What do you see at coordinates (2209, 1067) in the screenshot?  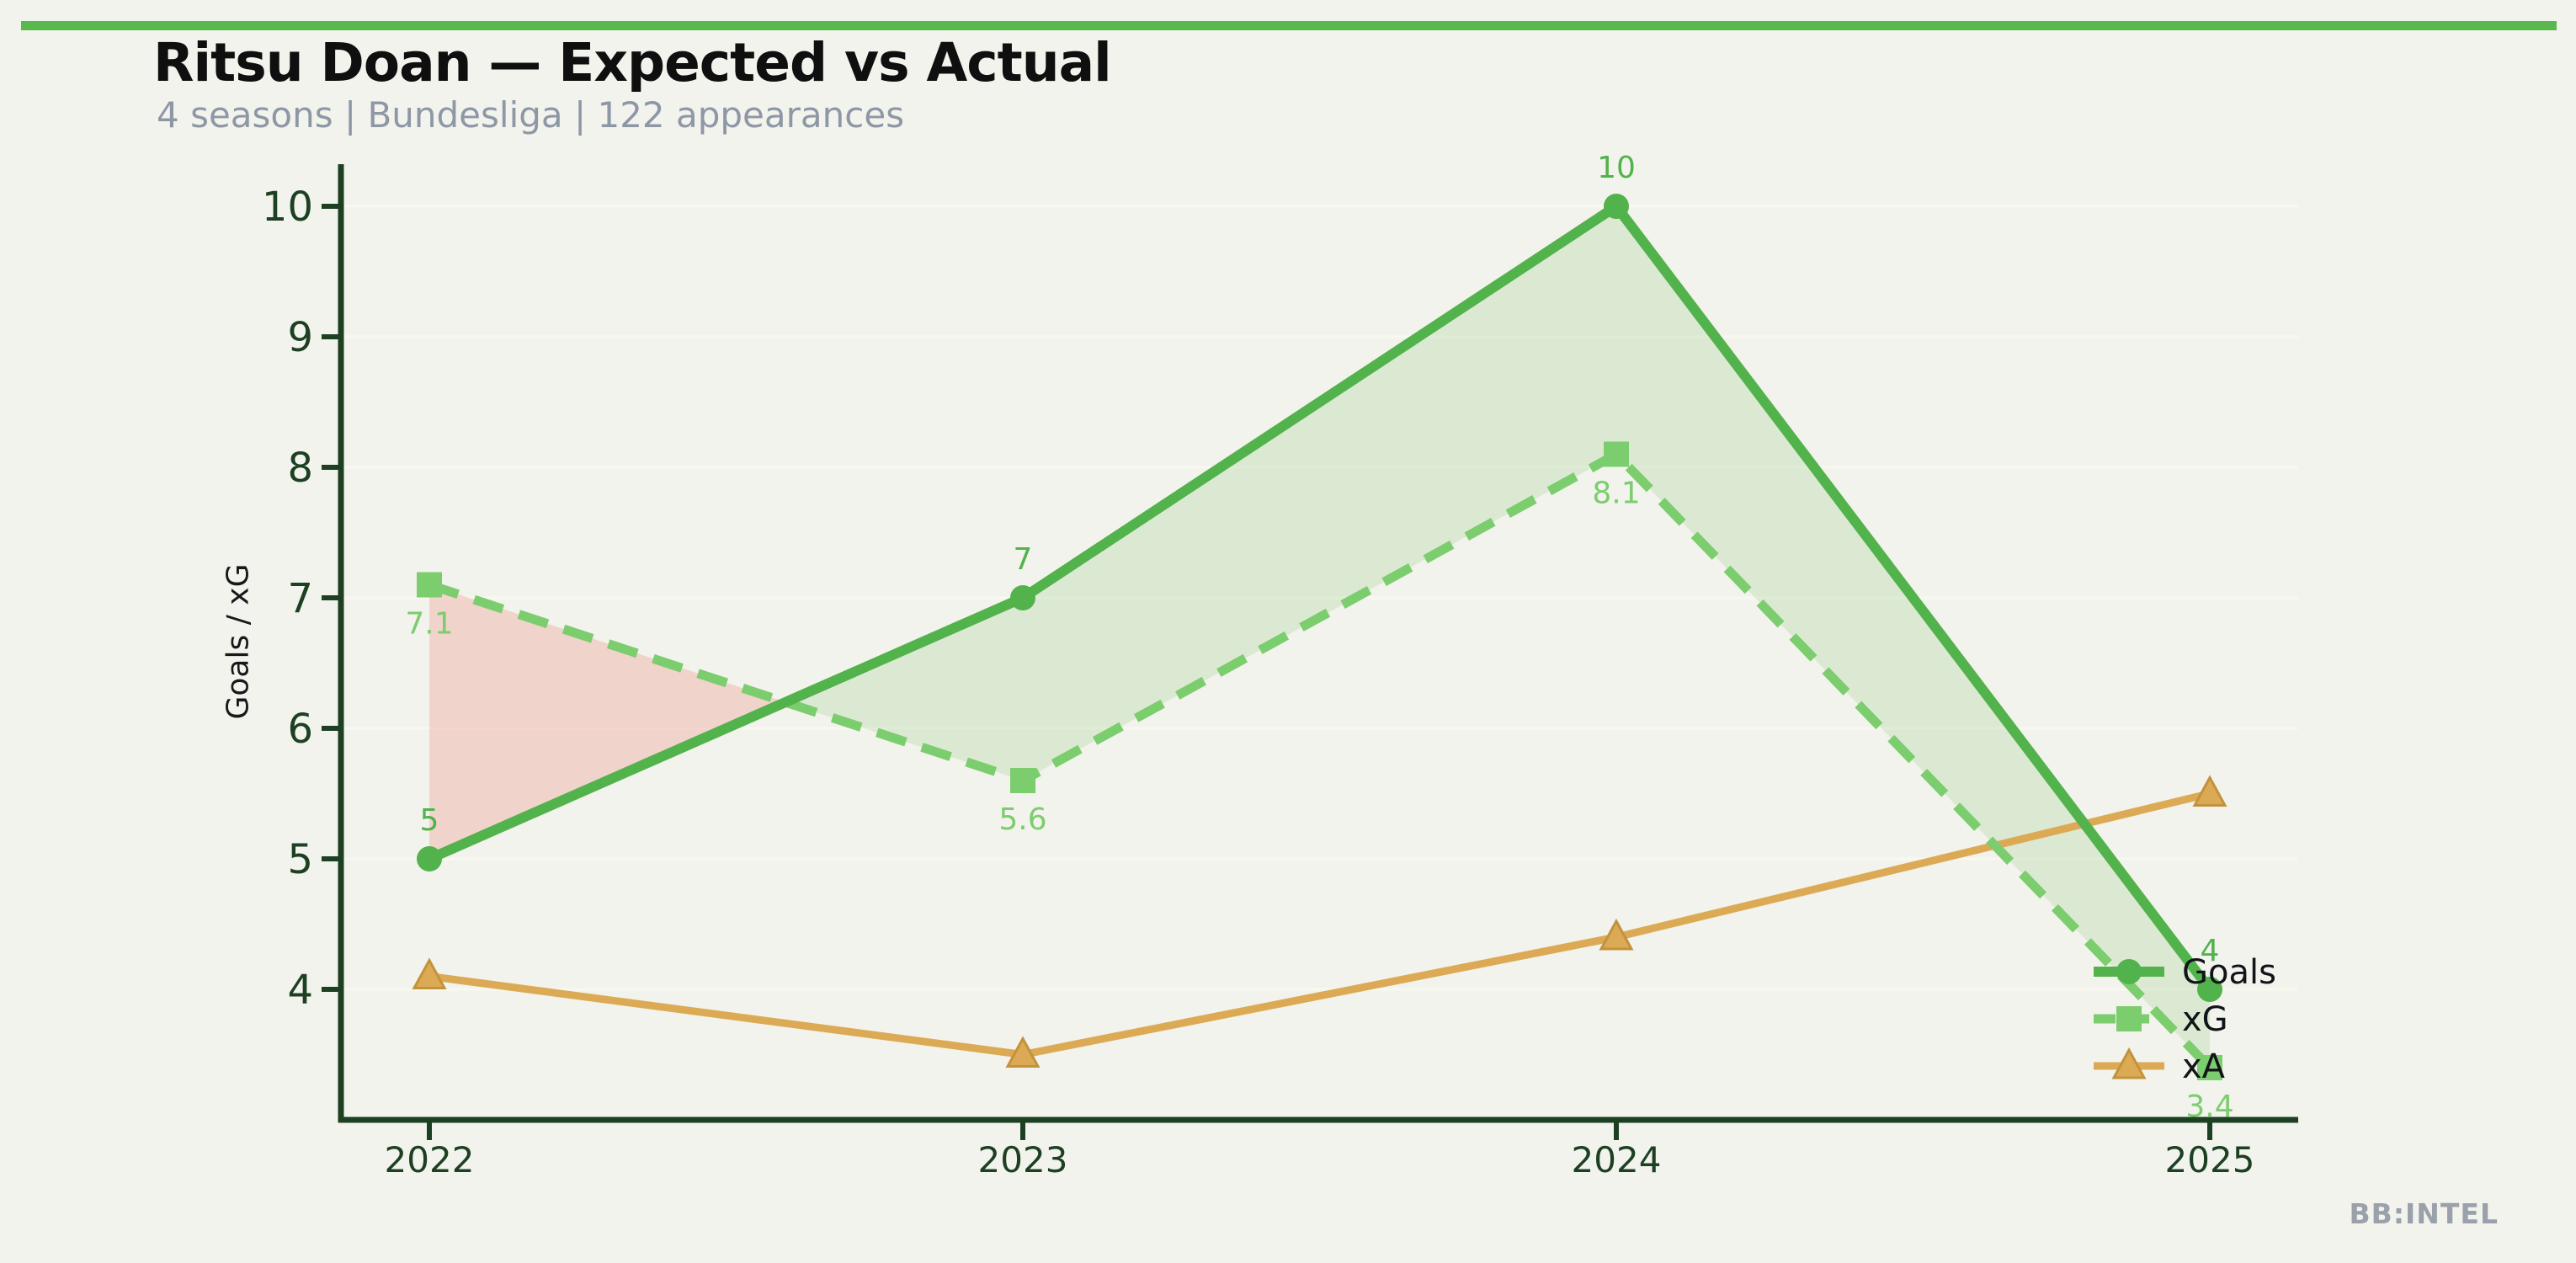 I see `xg-marker-2025` at bounding box center [2209, 1067].